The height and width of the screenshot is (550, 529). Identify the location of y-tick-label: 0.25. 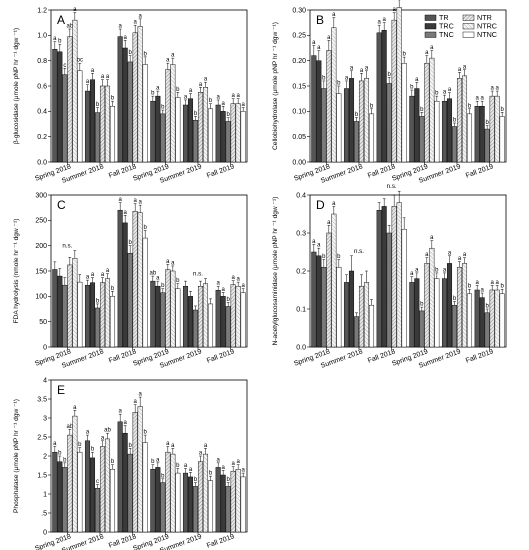
(299, 36).